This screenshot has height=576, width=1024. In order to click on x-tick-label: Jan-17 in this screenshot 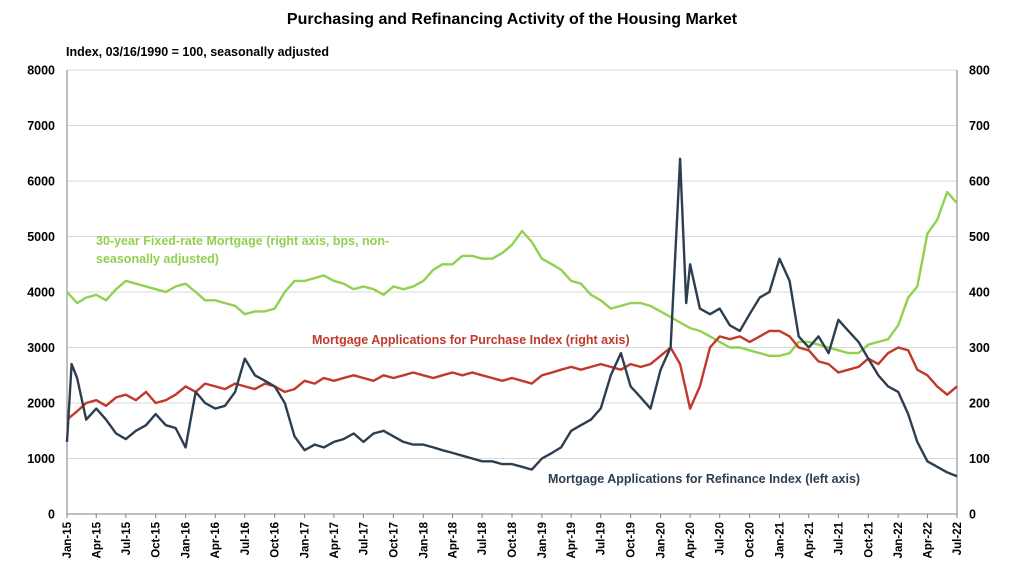, I will do `click(306, 540)`.